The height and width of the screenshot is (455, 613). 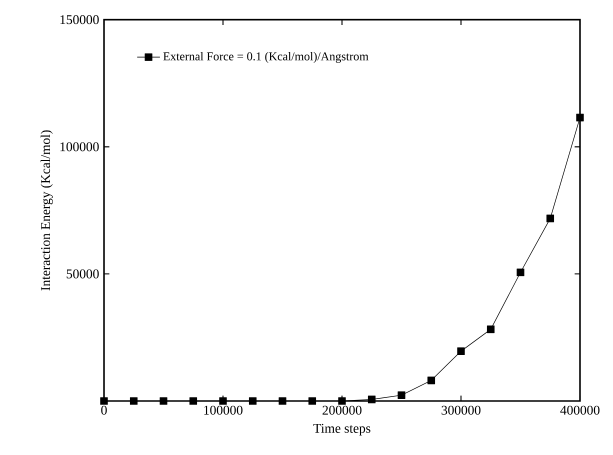 I want to click on x-tick-label: 200000, so click(x=342, y=410).